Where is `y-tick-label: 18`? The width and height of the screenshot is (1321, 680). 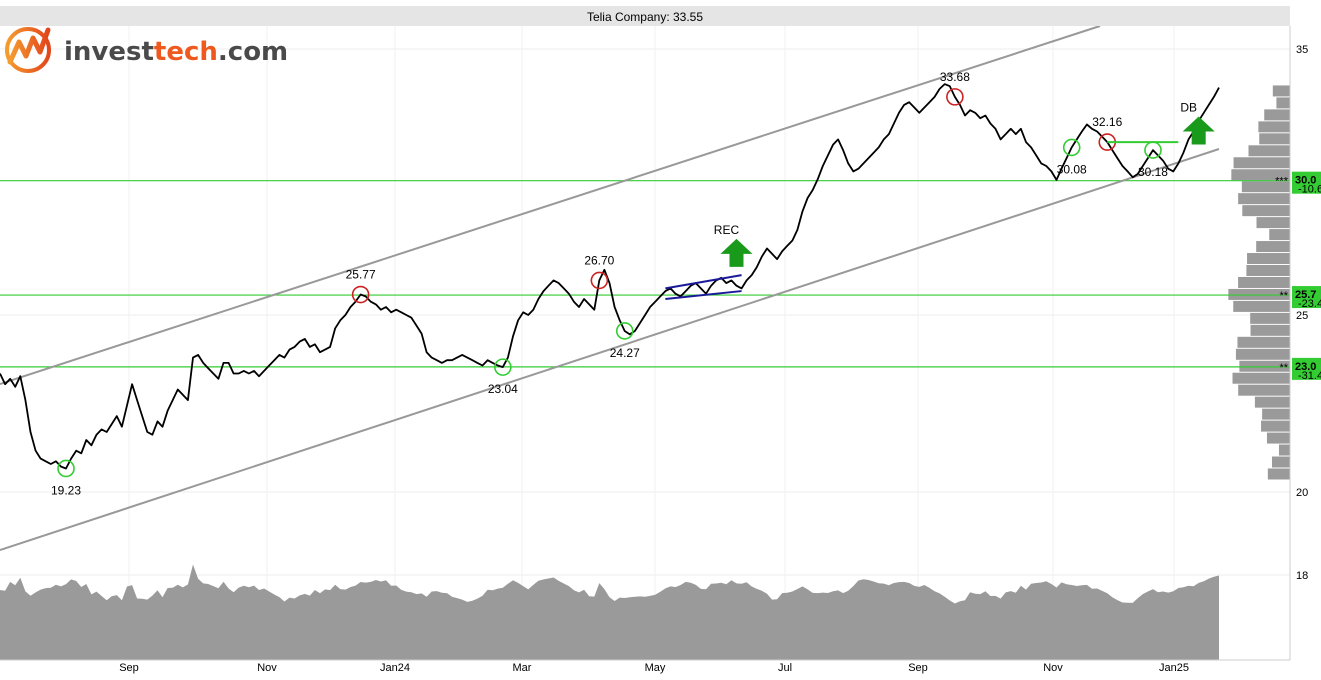
y-tick-label: 18 is located at coordinates (1302, 576).